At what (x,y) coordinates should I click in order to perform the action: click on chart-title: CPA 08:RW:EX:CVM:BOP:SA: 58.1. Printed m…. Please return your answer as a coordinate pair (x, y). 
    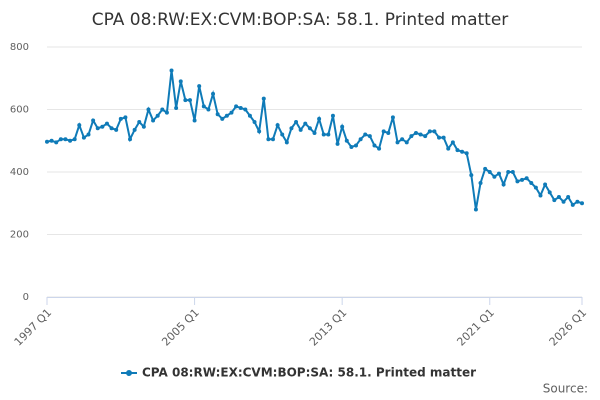
    Looking at the image, I should click on (300, 20).